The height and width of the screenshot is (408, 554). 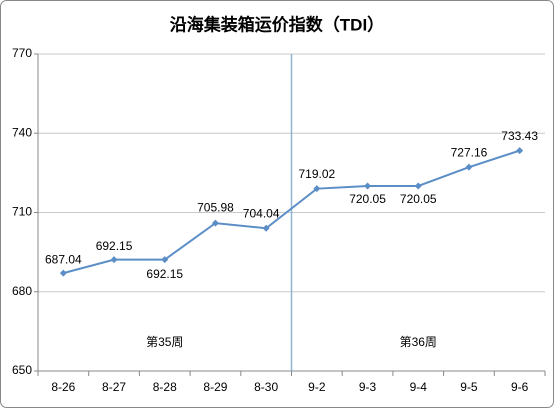 I want to click on y-tick-label: 650, so click(x=22, y=370).